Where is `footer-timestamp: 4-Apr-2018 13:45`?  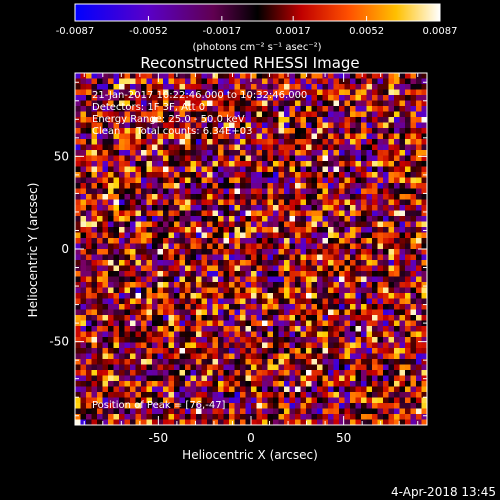
footer-timestamp: 4-Apr-2018 13:45 is located at coordinates (443, 492).